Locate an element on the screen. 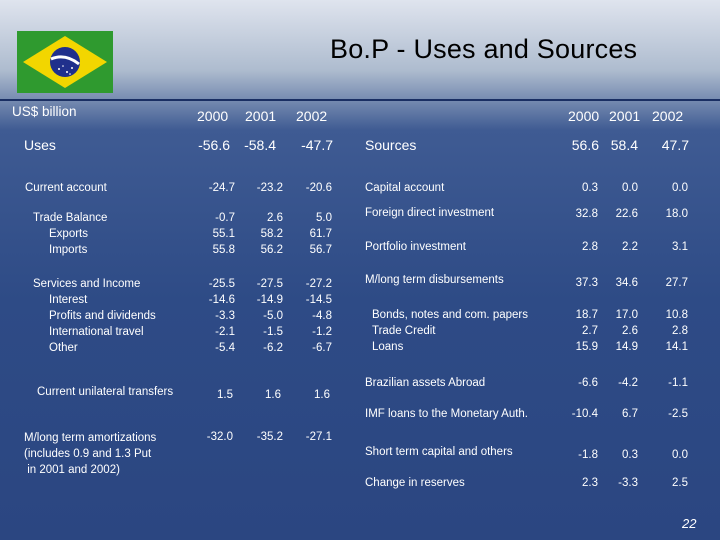 The width and height of the screenshot is (720, 540). sources-total-2002: 47.7 is located at coordinates (675, 145).